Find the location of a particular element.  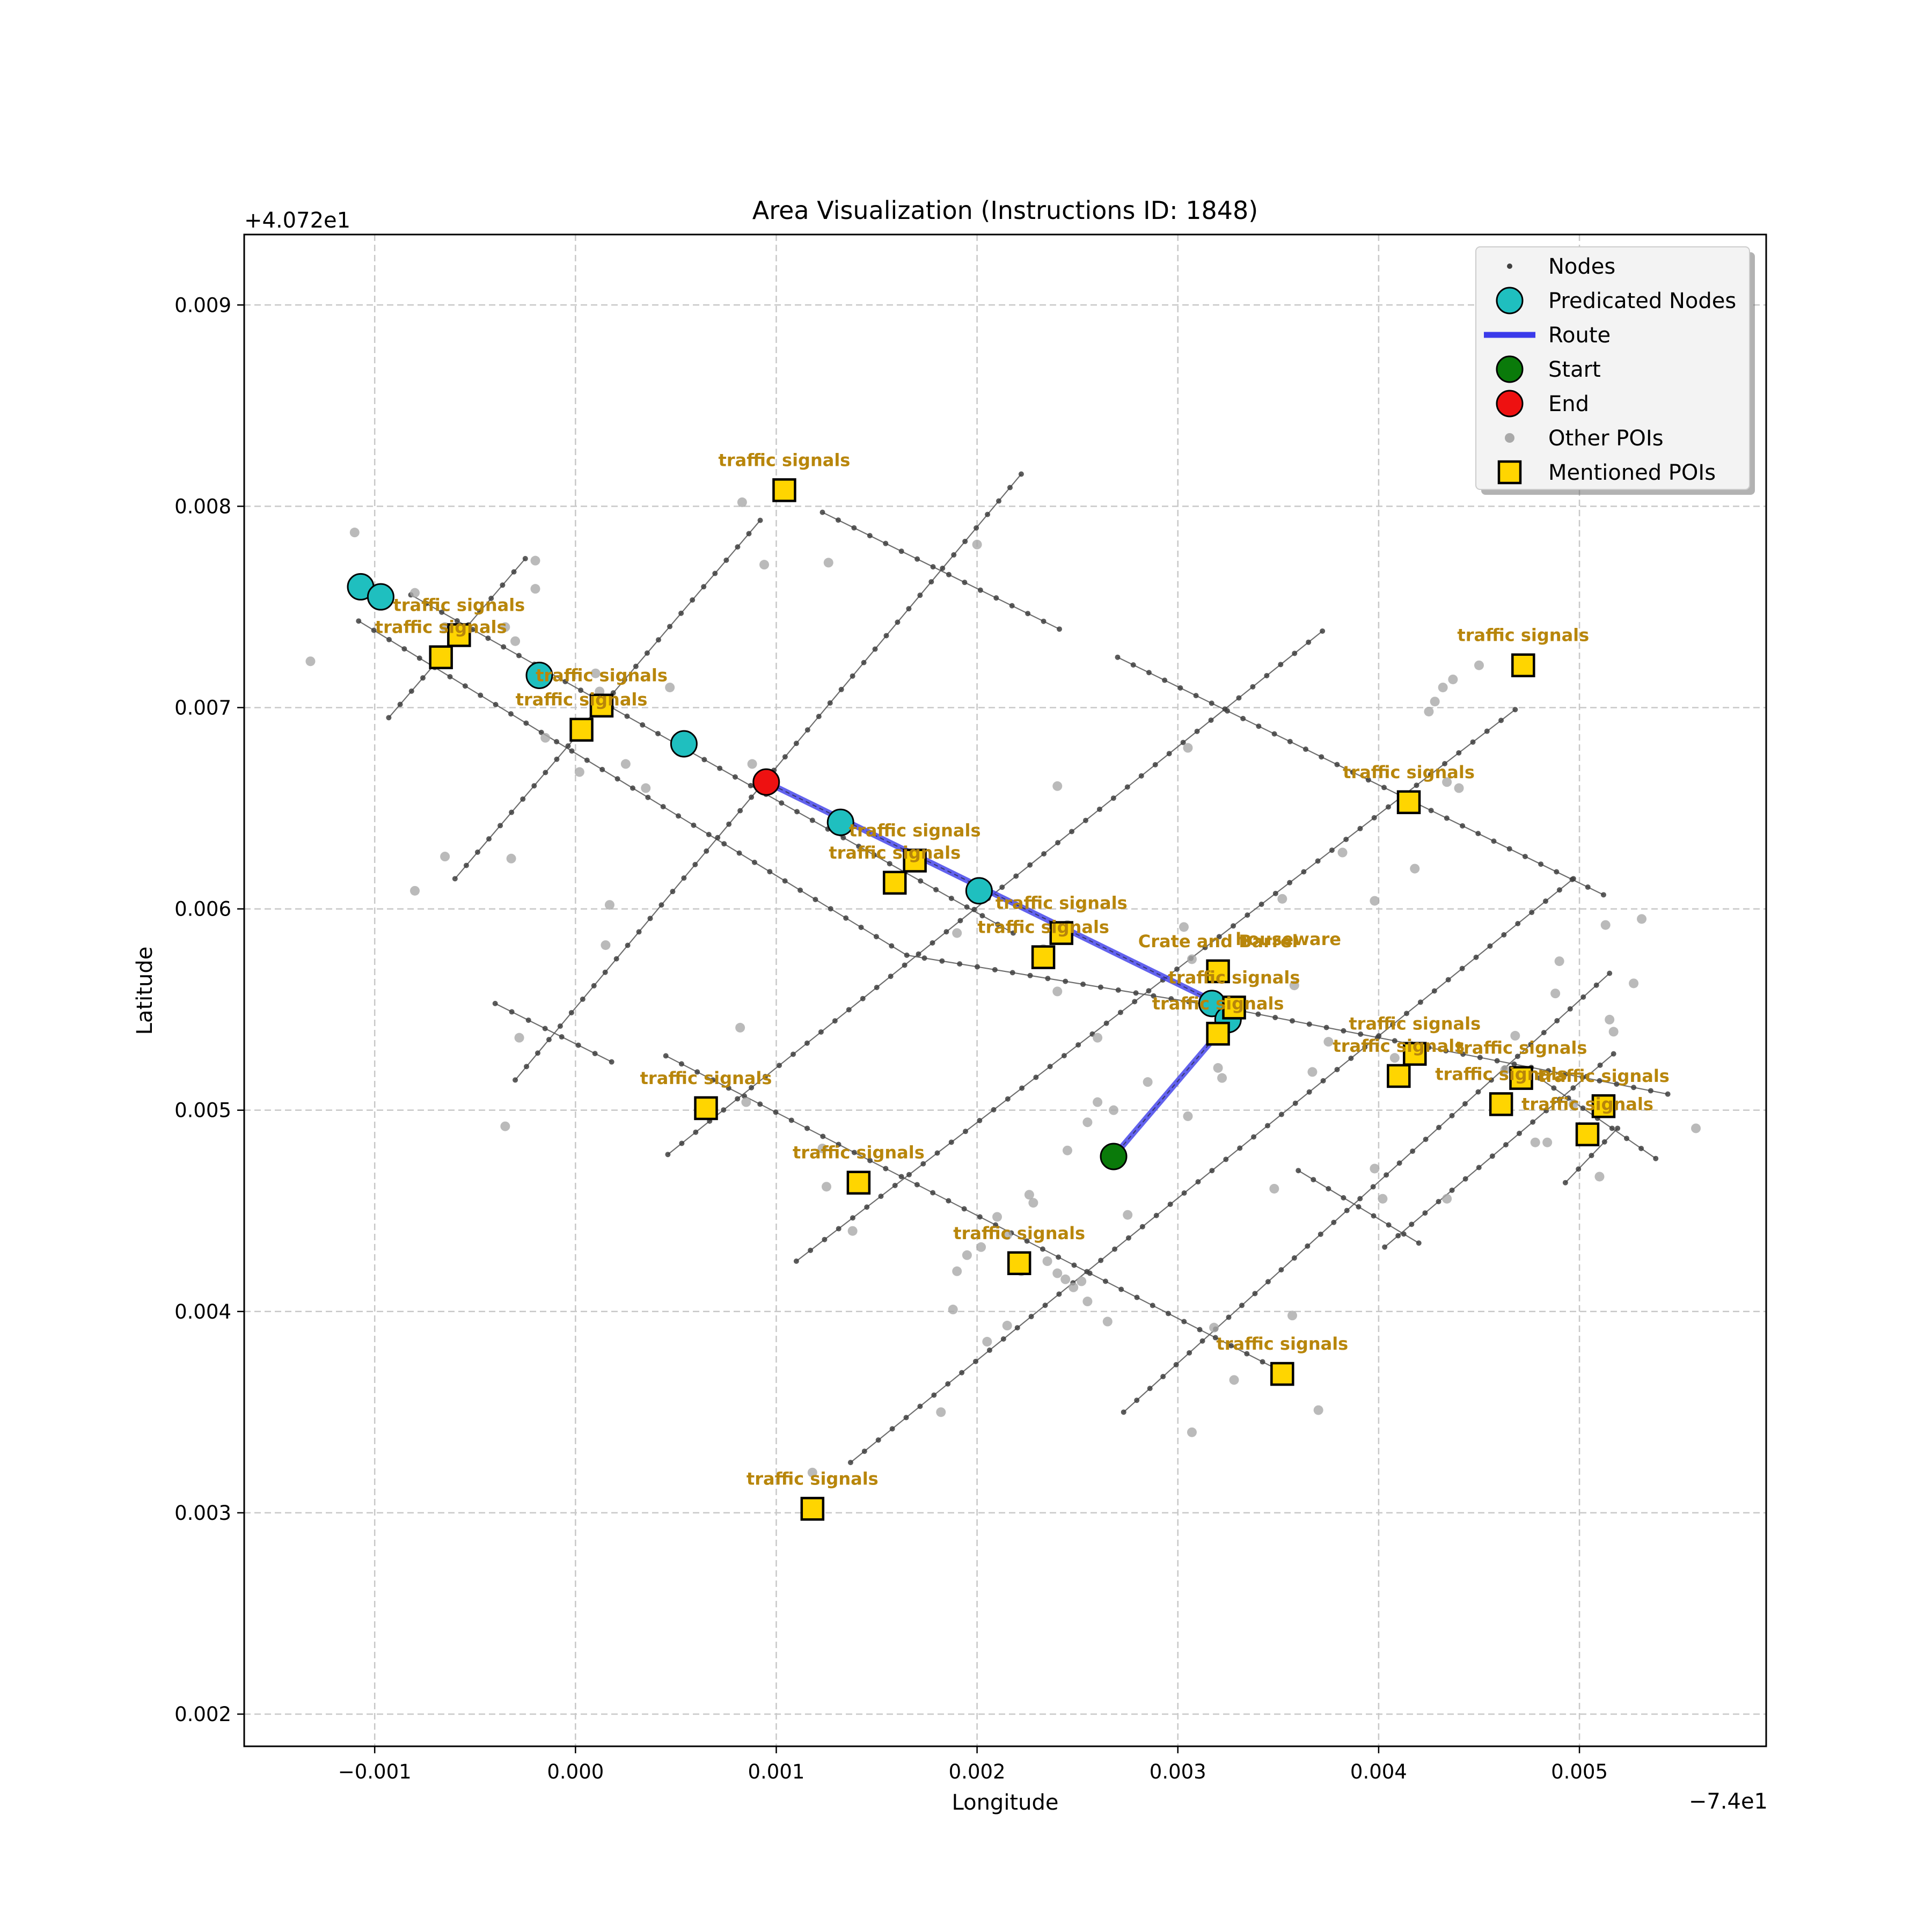

legend-label: Mentioned POIs is located at coordinates (1632, 472).